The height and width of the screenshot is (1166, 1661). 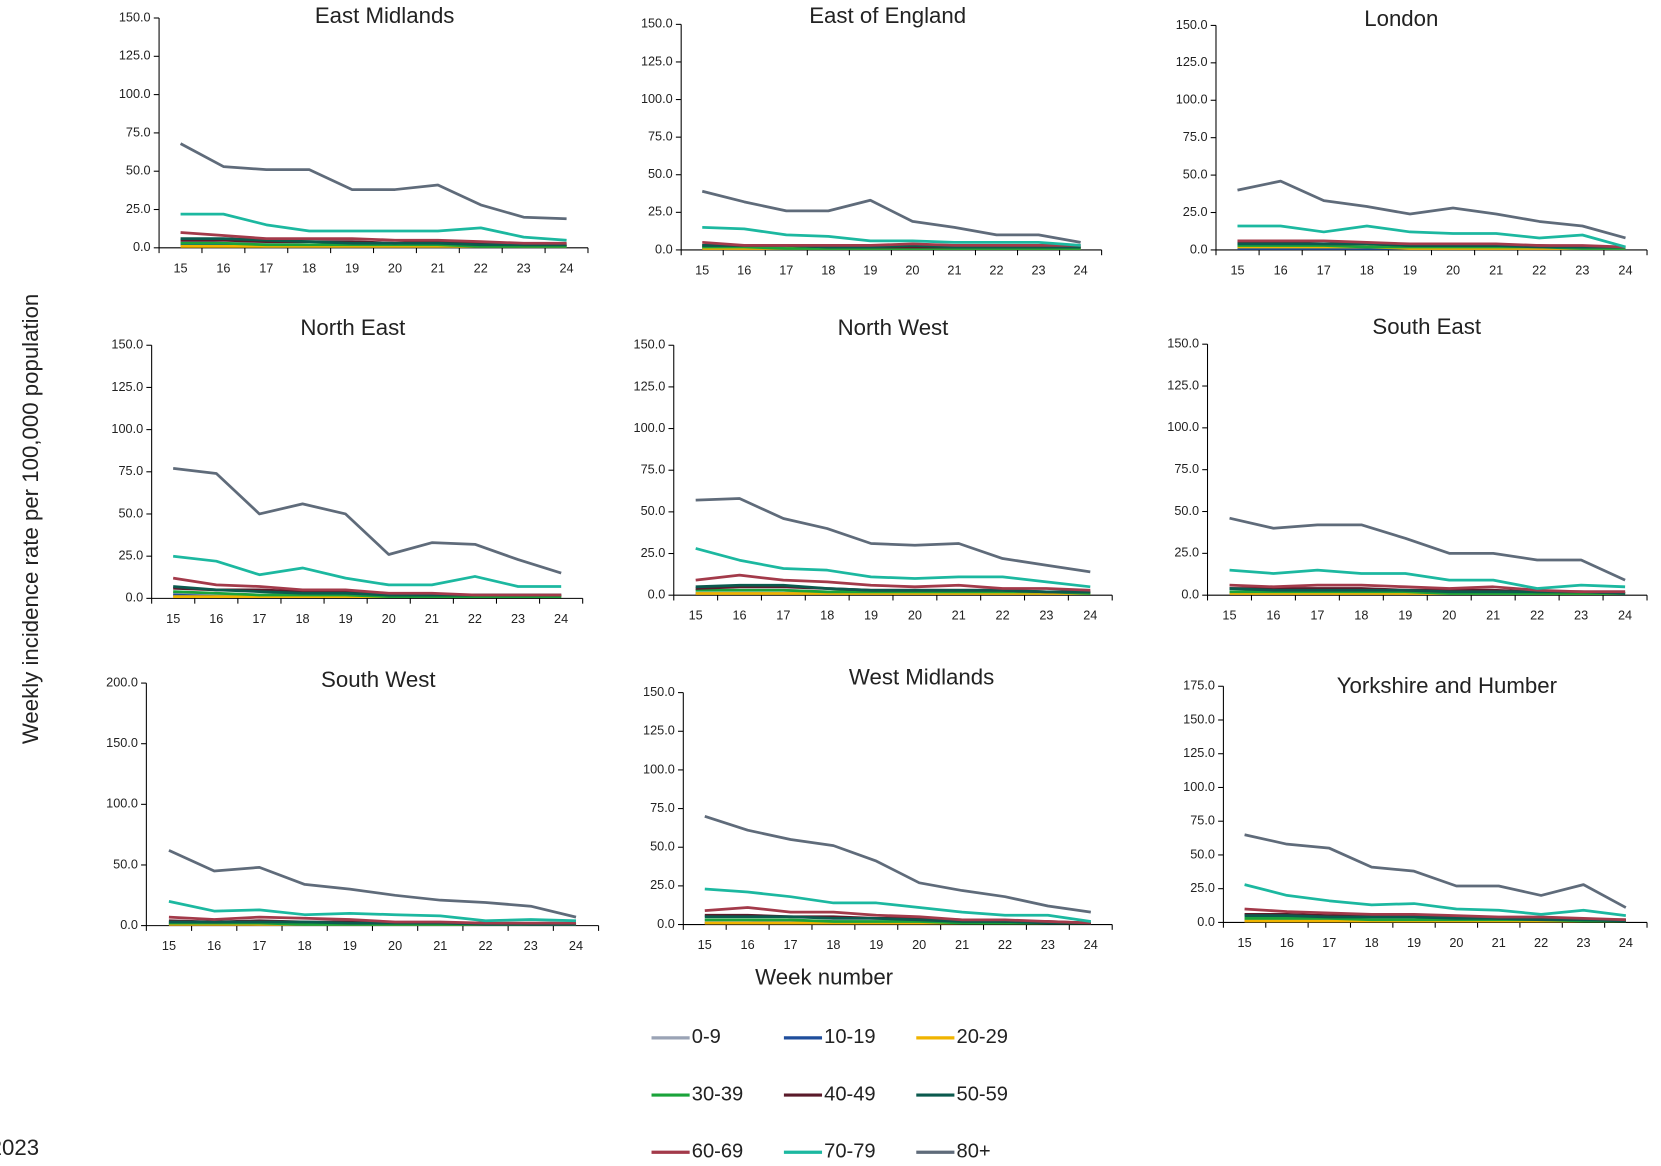 I want to click on y-tick-label: 175.0, so click(x=1199, y=686).